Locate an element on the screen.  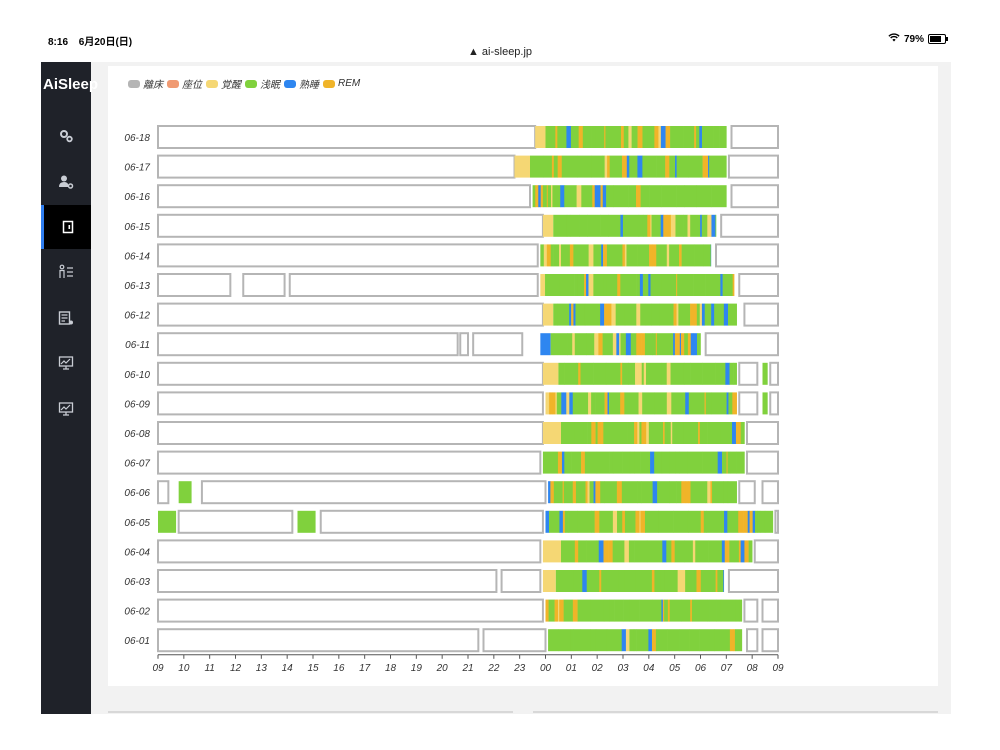
legend-item: REM is located at coordinates (341, 83).